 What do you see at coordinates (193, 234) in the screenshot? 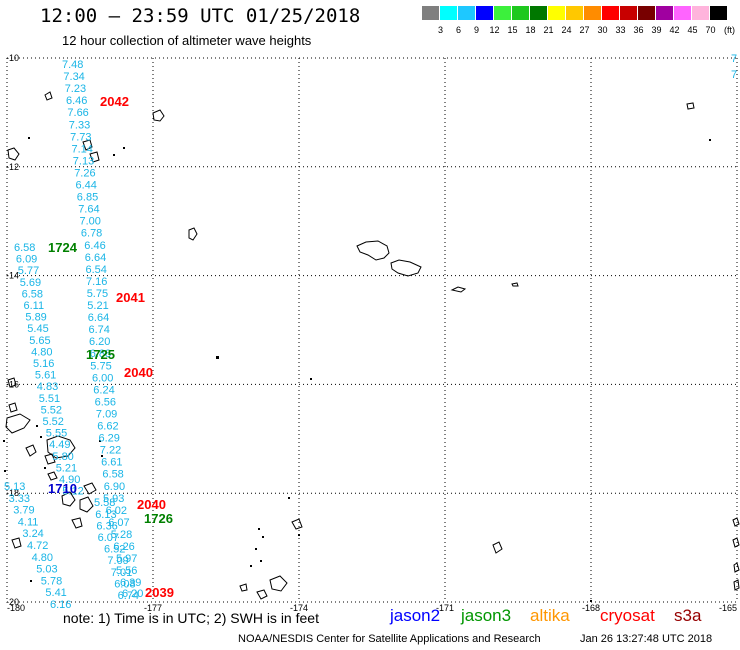
I see `island-a` at bounding box center [193, 234].